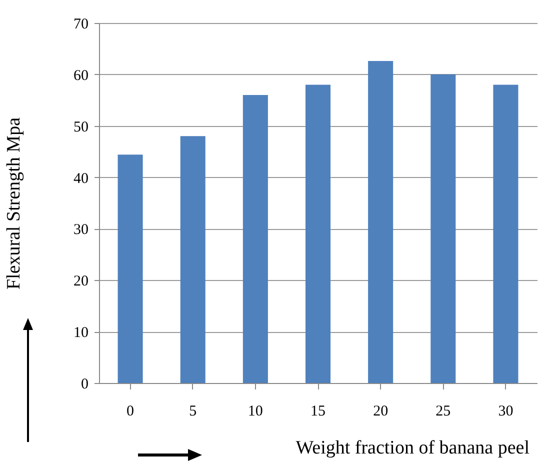 The height and width of the screenshot is (474, 541). I want to click on x-axis-title: Weight fraction of banana peel, so click(413, 448).